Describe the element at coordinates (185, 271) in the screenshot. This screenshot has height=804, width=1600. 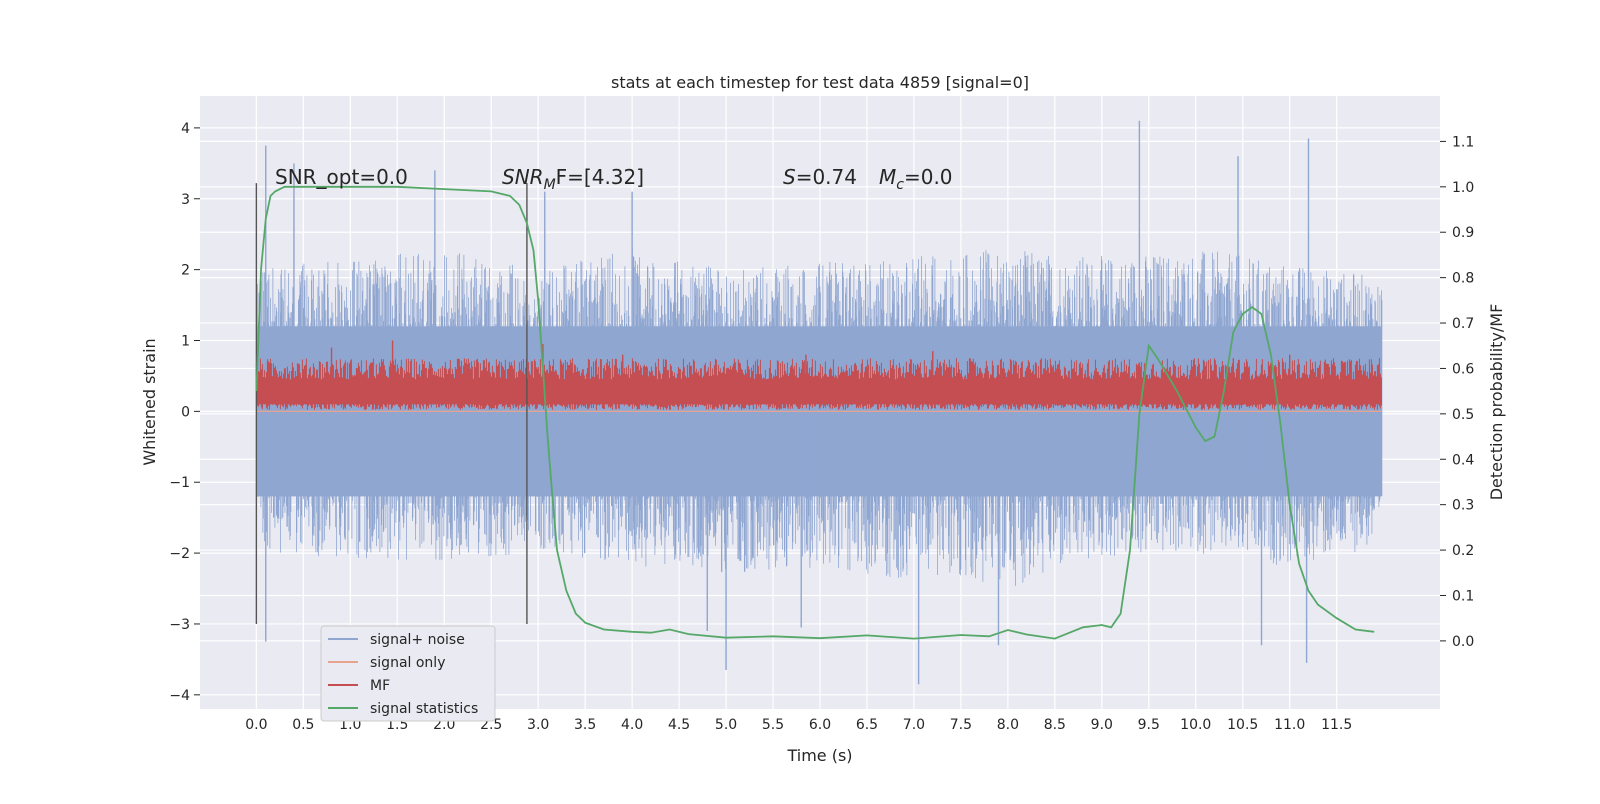
I see `y-tick-label-6: 2` at that location.